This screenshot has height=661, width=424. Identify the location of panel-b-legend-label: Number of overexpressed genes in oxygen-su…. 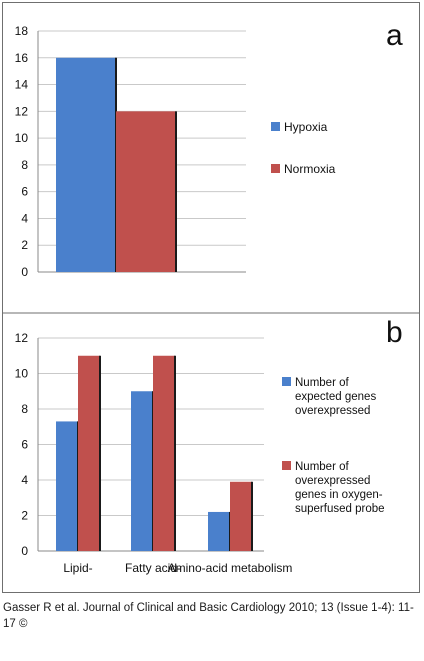
(340, 488).